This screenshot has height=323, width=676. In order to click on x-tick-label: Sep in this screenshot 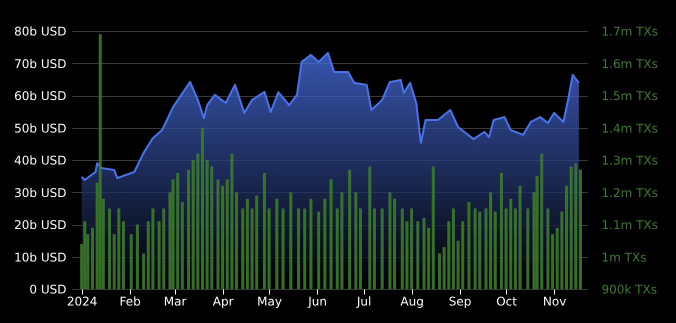, I will do `click(460, 301)`.